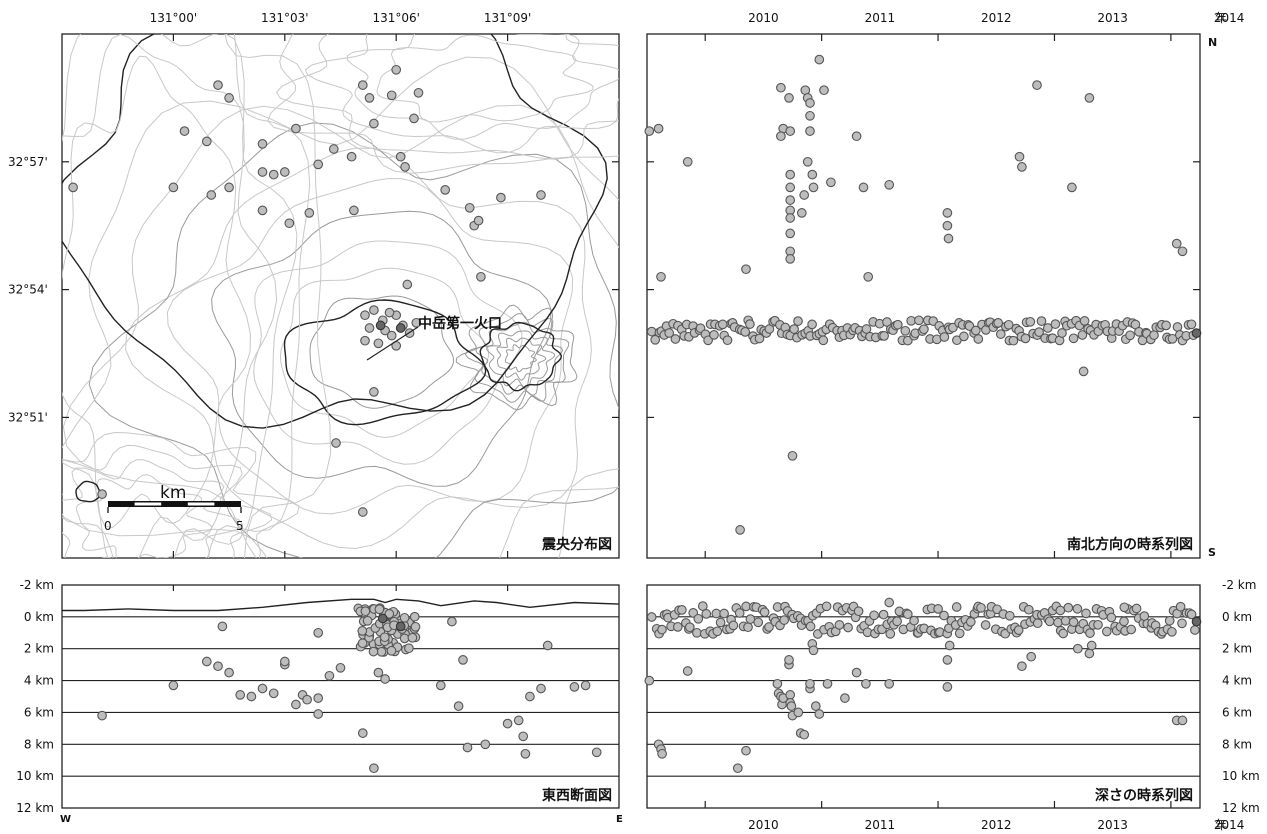 This screenshot has height=834, width=1267. What do you see at coordinates (1144, 795) in the screenshot?
I see `depth-time-title: 深さの時系列図` at bounding box center [1144, 795].